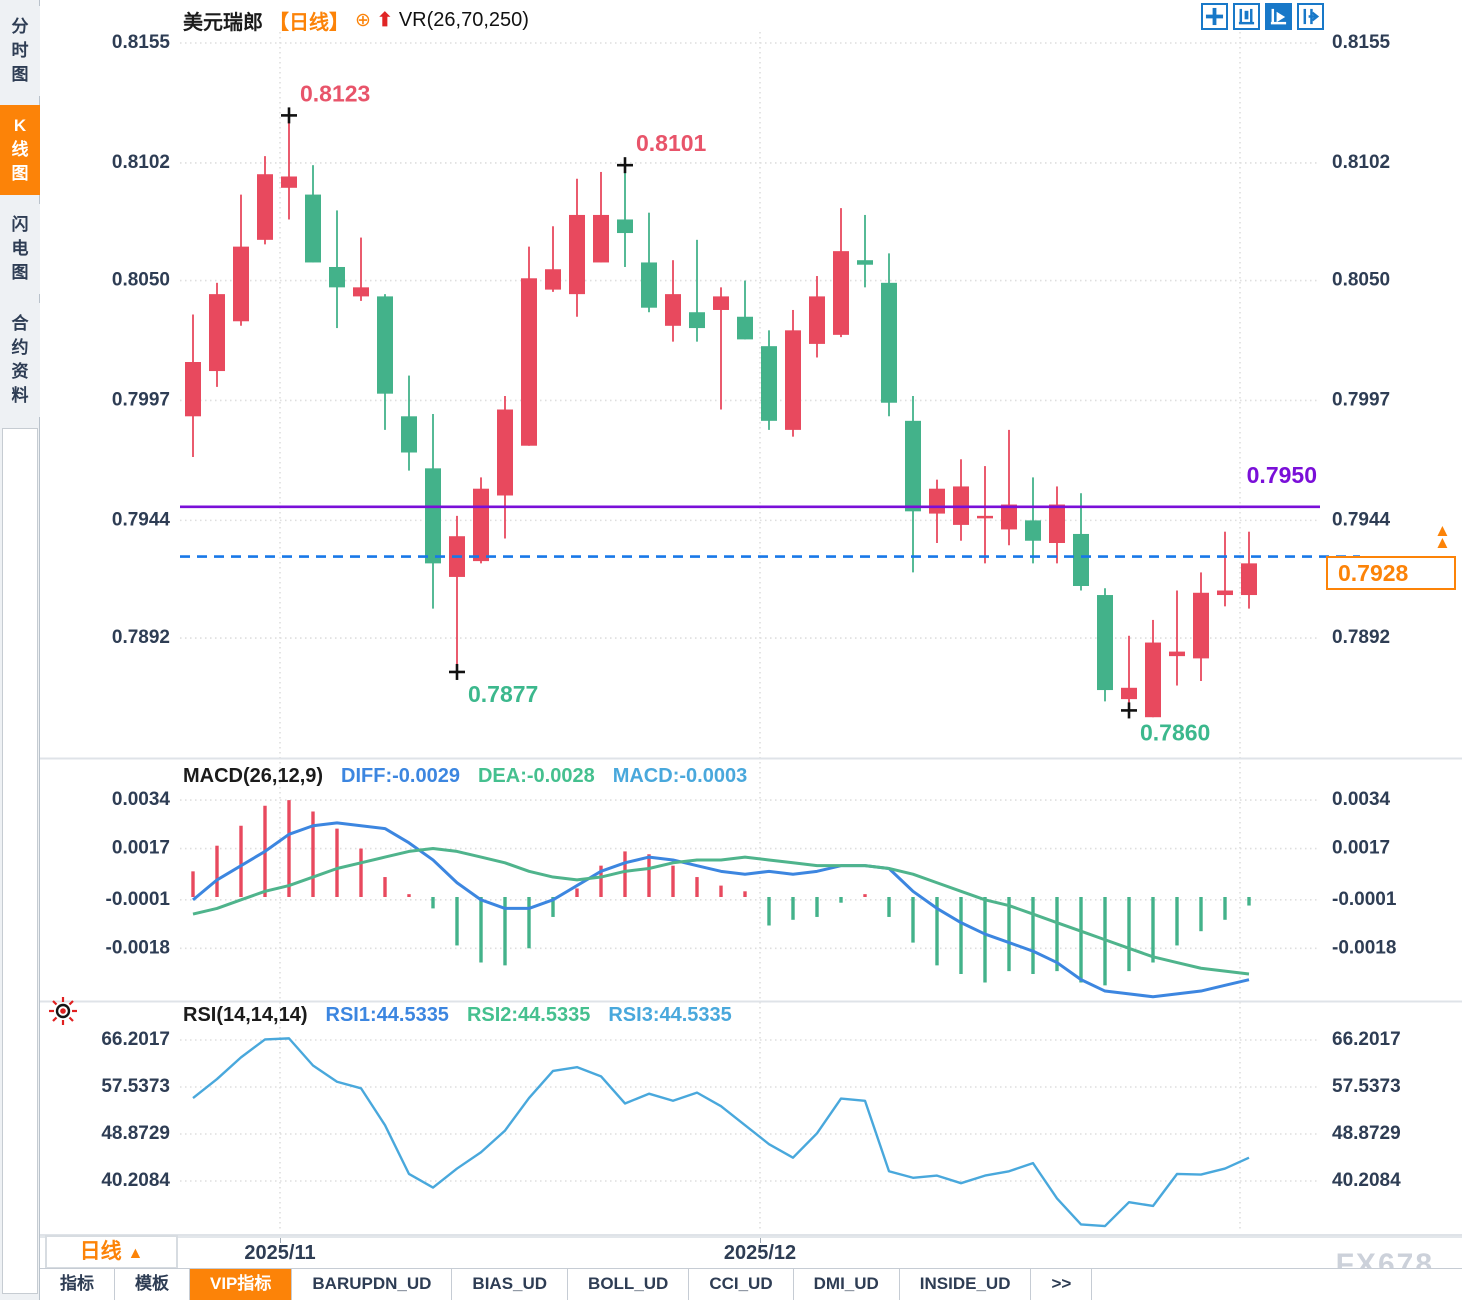  Describe the element at coordinates (1366, 1133) in the screenshot. I see `rsi-axis-label-right: 48.8729` at that location.